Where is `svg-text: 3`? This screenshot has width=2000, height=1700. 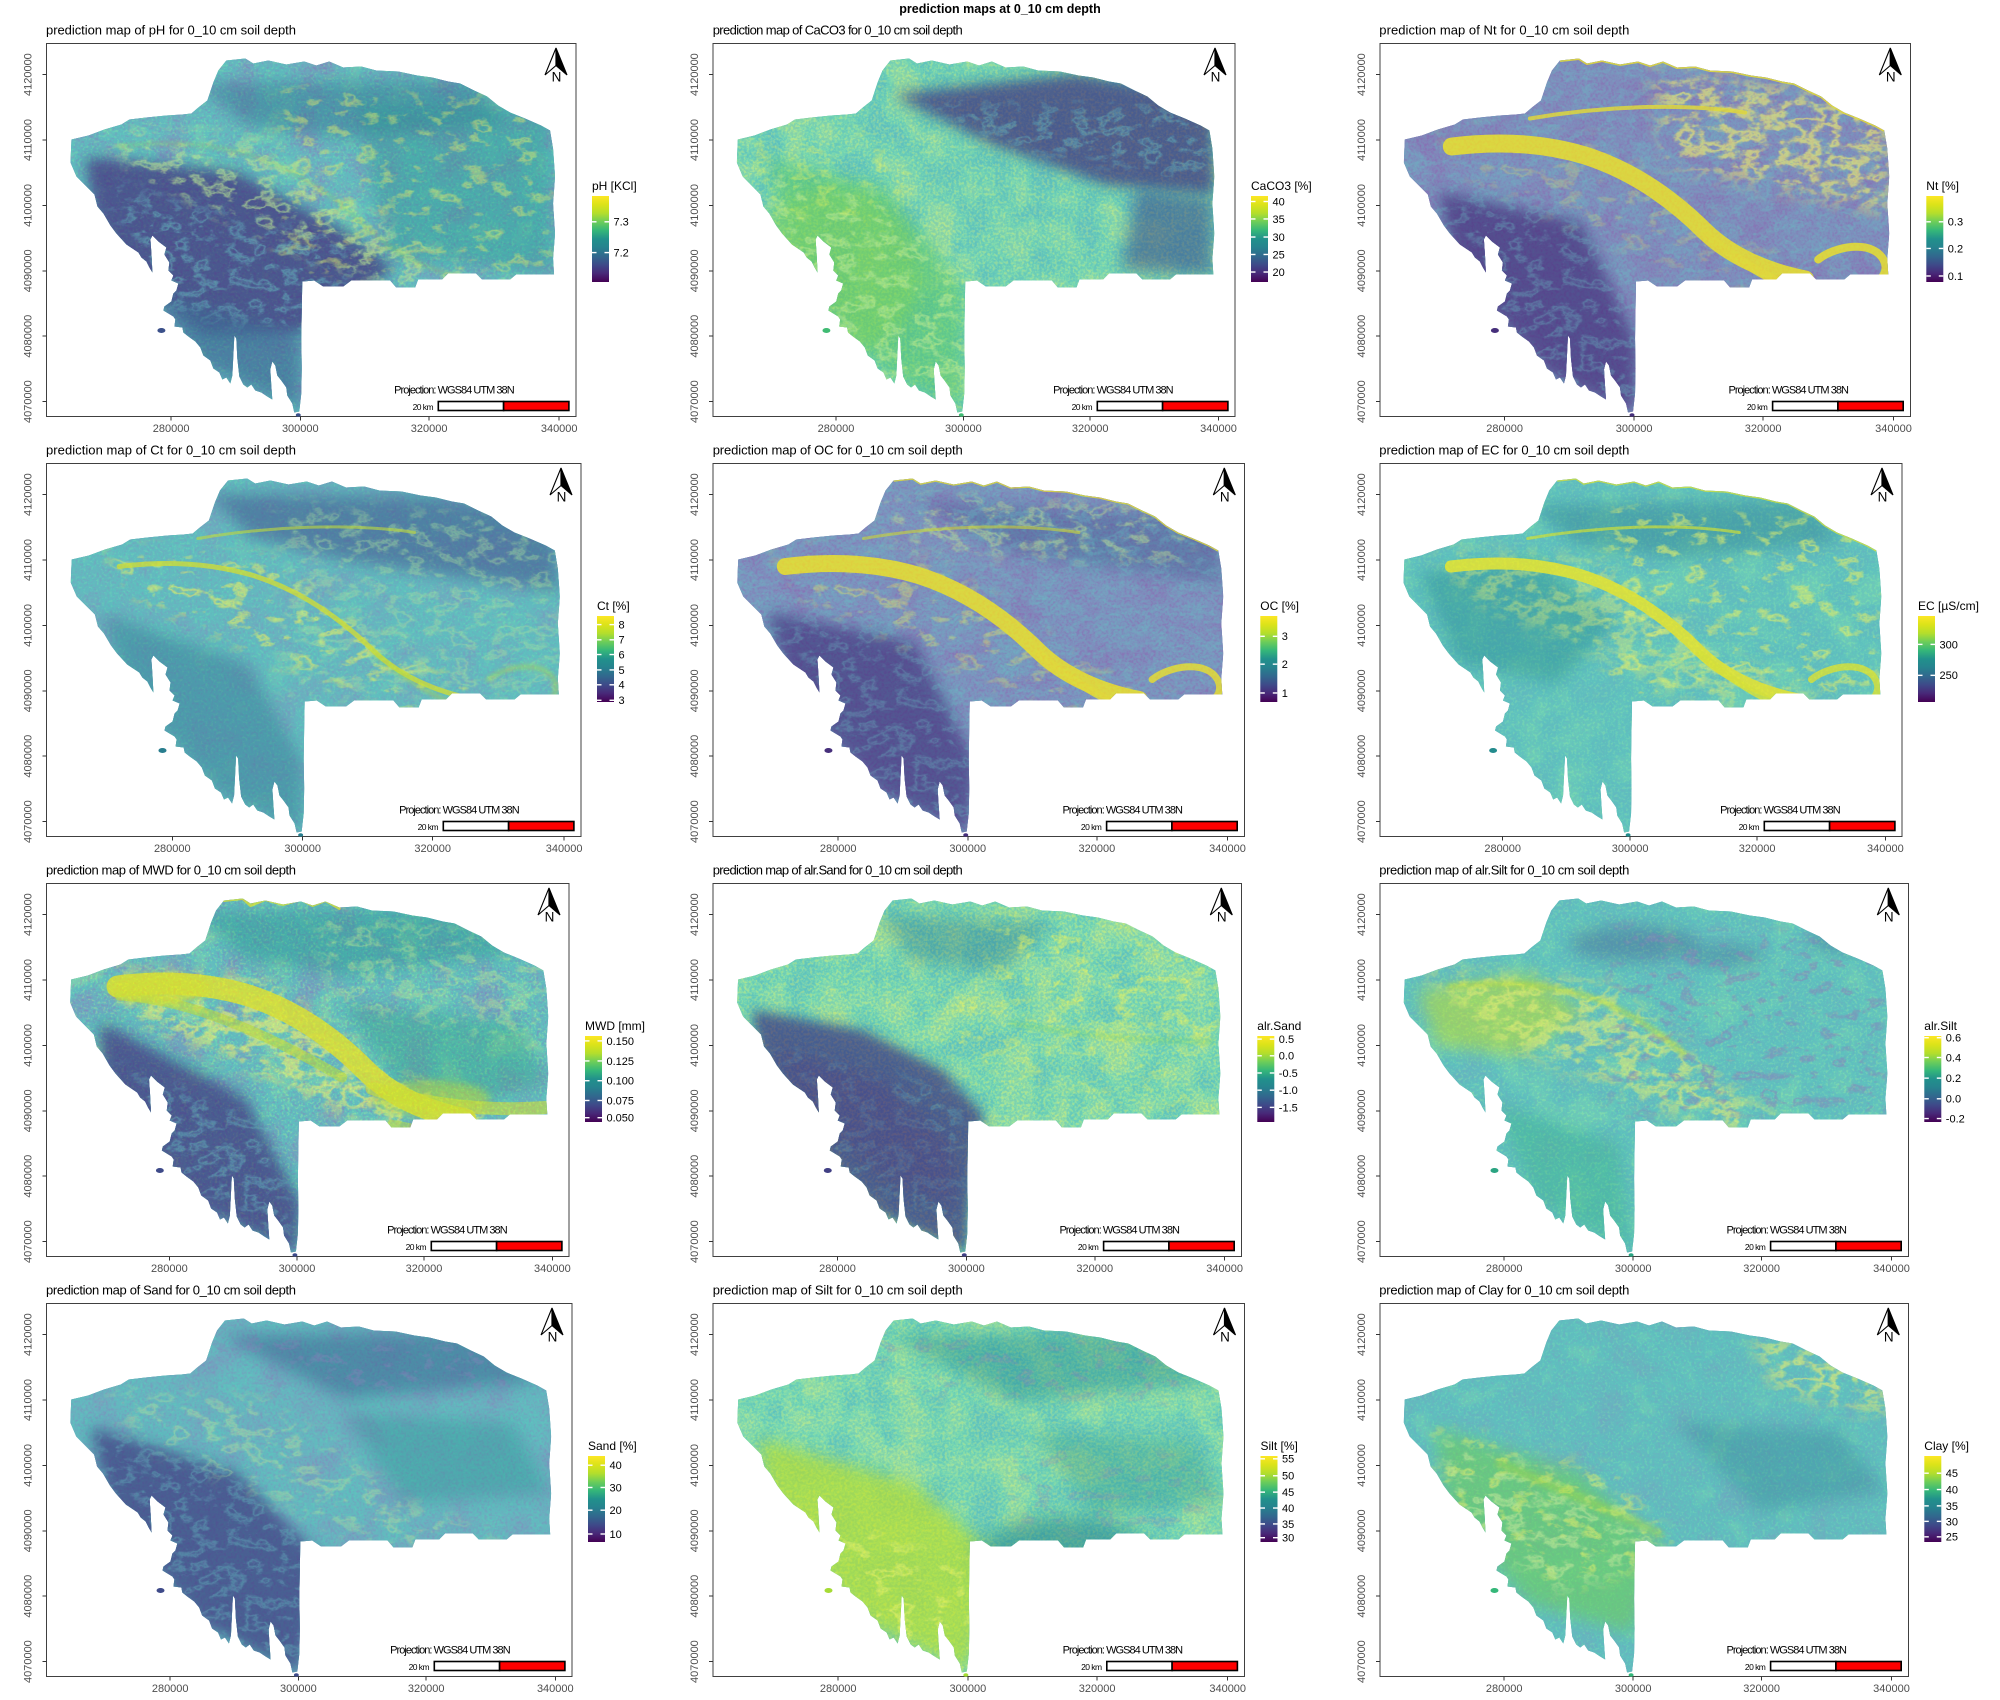
svg-text: 3 is located at coordinates (1285, 637).